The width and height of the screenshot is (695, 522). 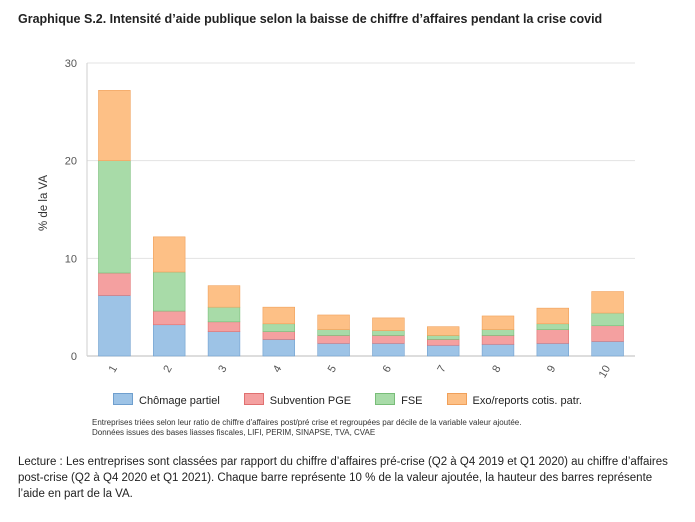 What do you see at coordinates (44, 203) in the screenshot?
I see `y-axis-label: % de la VA` at bounding box center [44, 203].